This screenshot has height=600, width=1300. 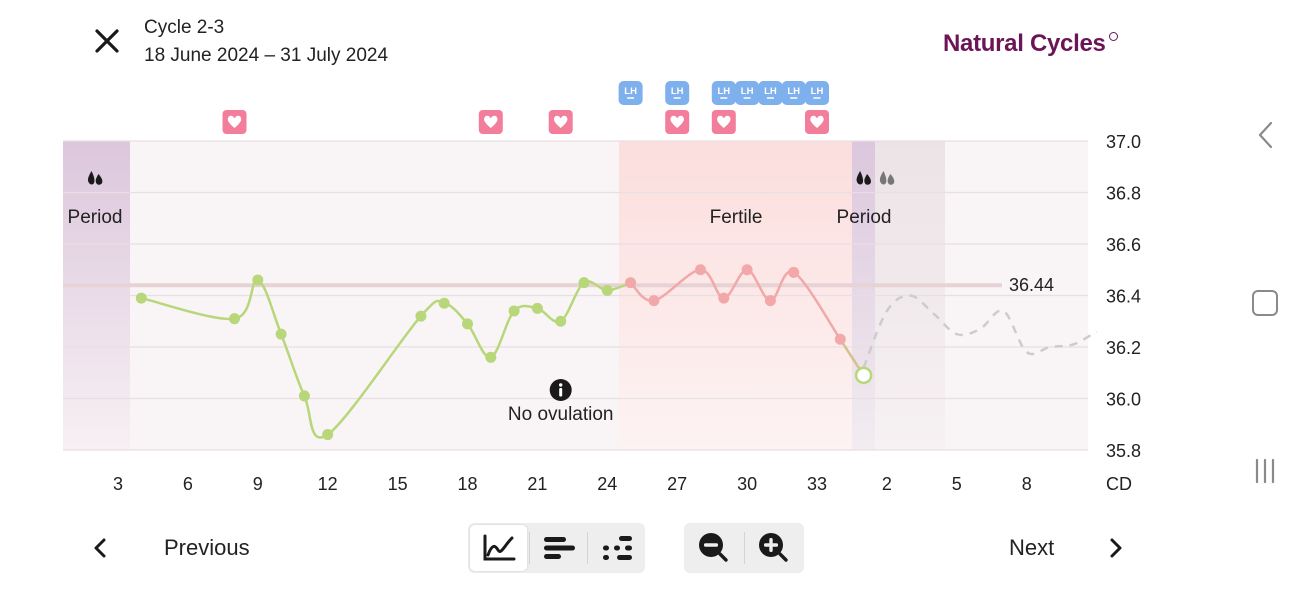 What do you see at coordinates (1119, 484) in the screenshot?
I see `x-axis-unit-label: CD` at bounding box center [1119, 484].